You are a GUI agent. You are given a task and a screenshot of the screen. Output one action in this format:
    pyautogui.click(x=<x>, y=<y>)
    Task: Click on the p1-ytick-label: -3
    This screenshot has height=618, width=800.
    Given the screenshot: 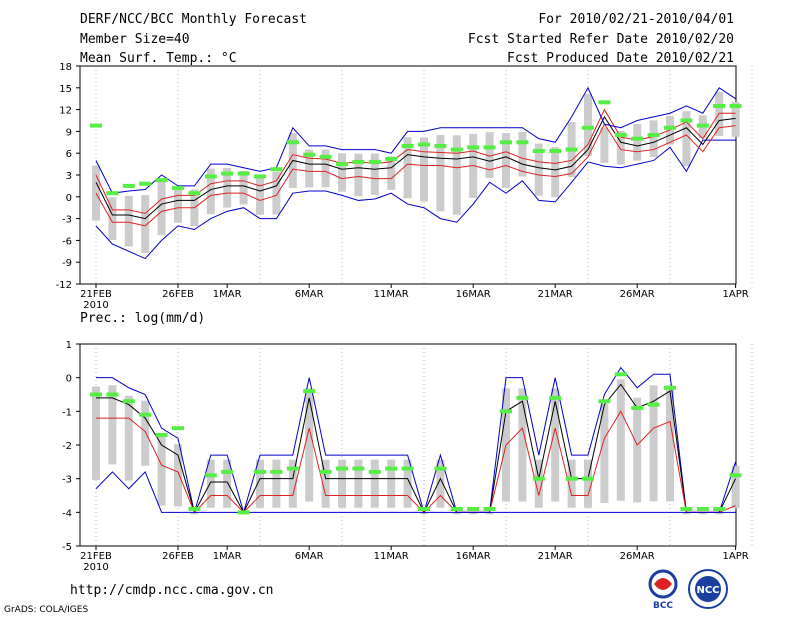 What is the action you would take?
    pyautogui.click(x=67, y=220)
    